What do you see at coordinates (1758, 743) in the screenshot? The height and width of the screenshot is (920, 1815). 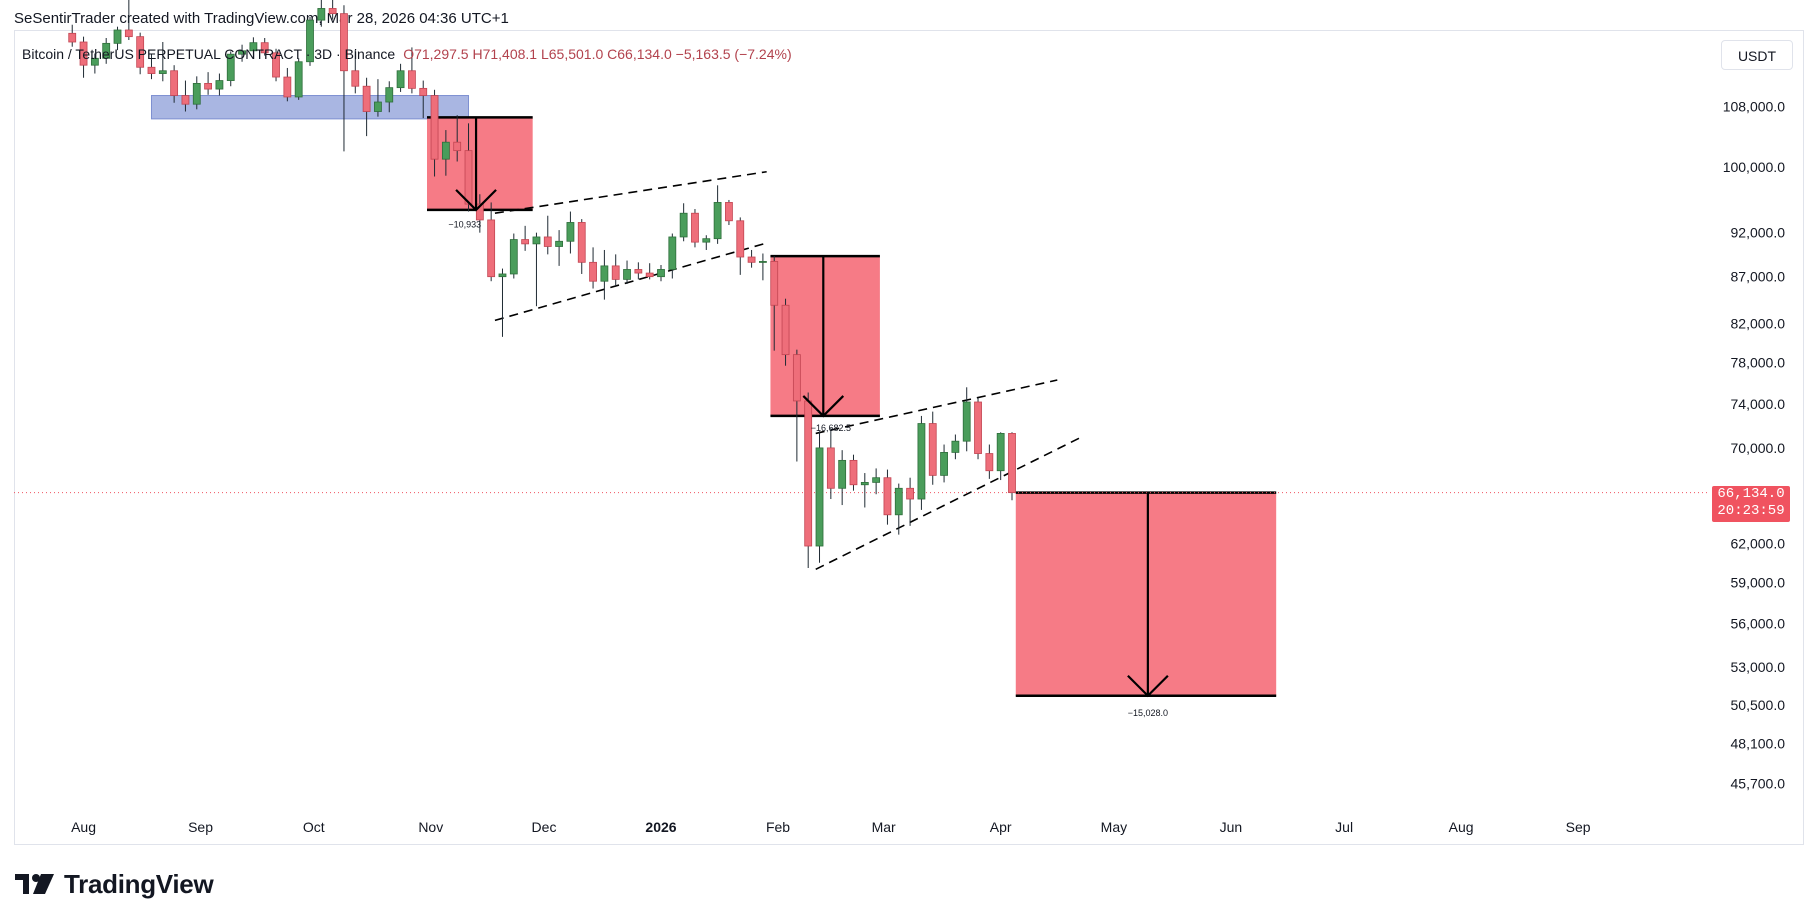 I see `price-tick-label: 48,100.0` at bounding box center [1758, 743].